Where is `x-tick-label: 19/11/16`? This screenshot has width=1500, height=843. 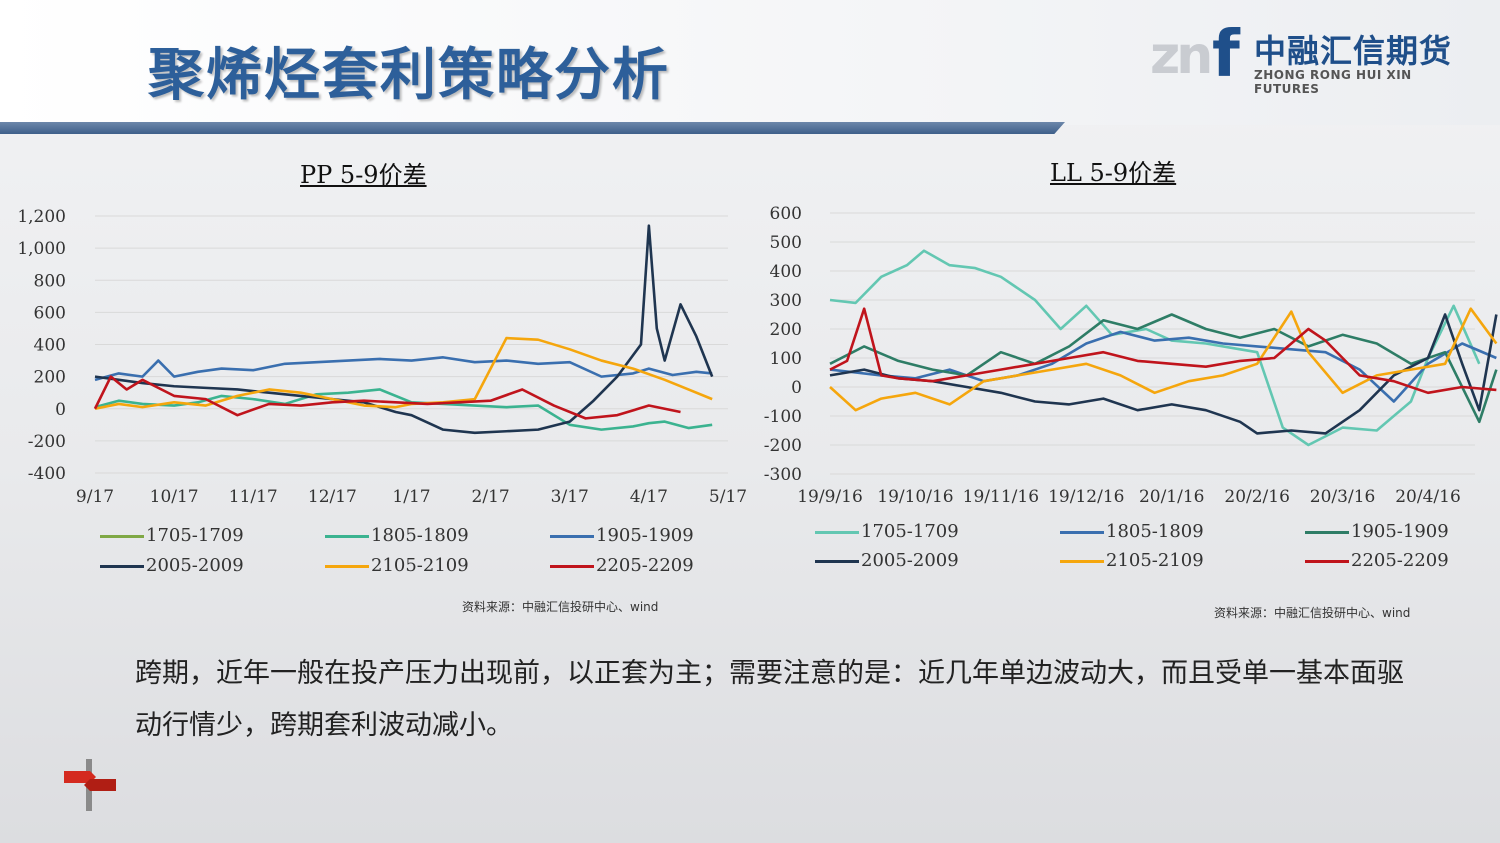
x-tick-label: 19/11/16 is located at coordinates (1001, 497).